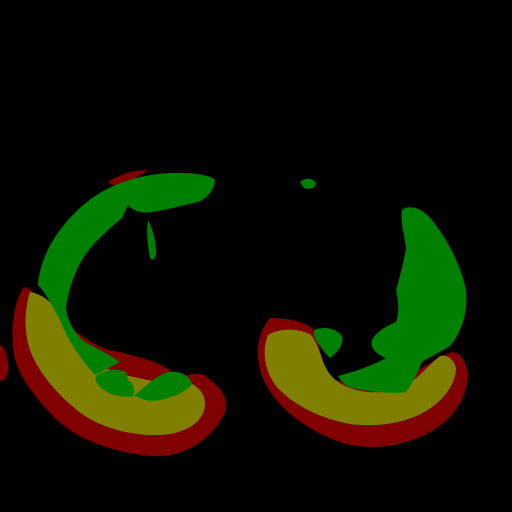 This screenshot has width=512, height=512. What do you see at coordinates (328, 343) in the screenshot?
I see `right-inner-notch` at bounding box center [328, 343].